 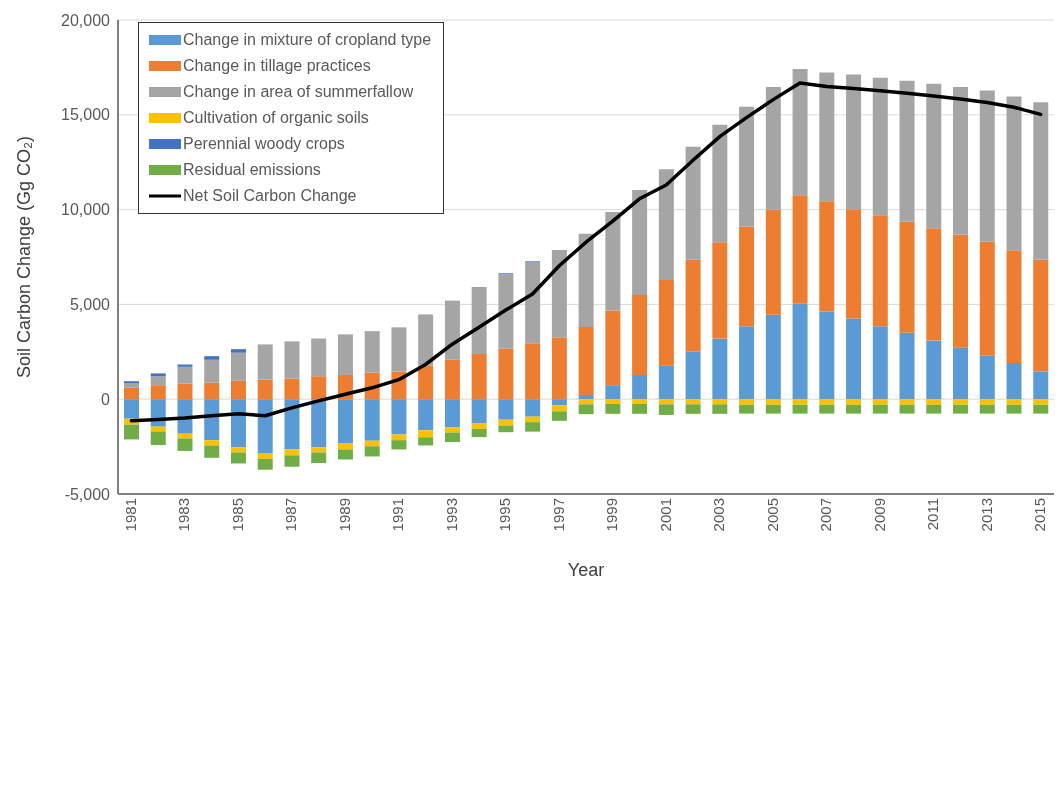 What do you see at coordinates (270, 196) in the screenshot?
I see `legend-label: Net Soil Carbon Change` at bounding box center [270, 196].